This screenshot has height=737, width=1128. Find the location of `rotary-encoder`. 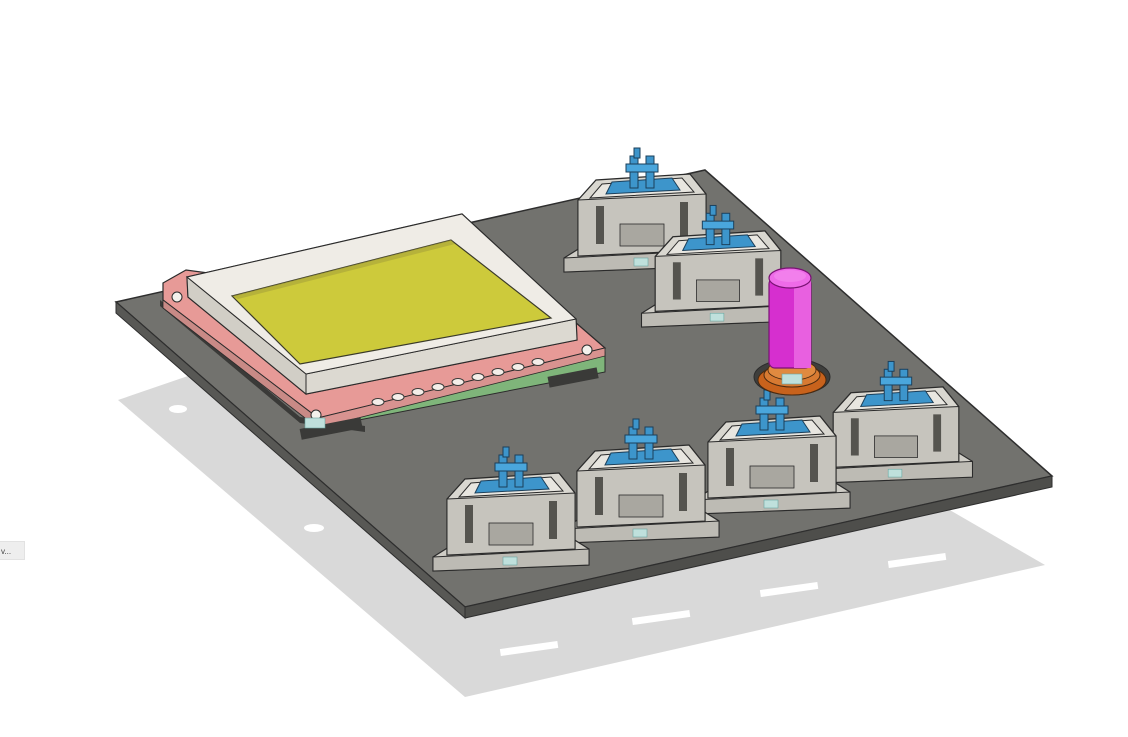

rotary-encoder is located at coordinates (792, 331).